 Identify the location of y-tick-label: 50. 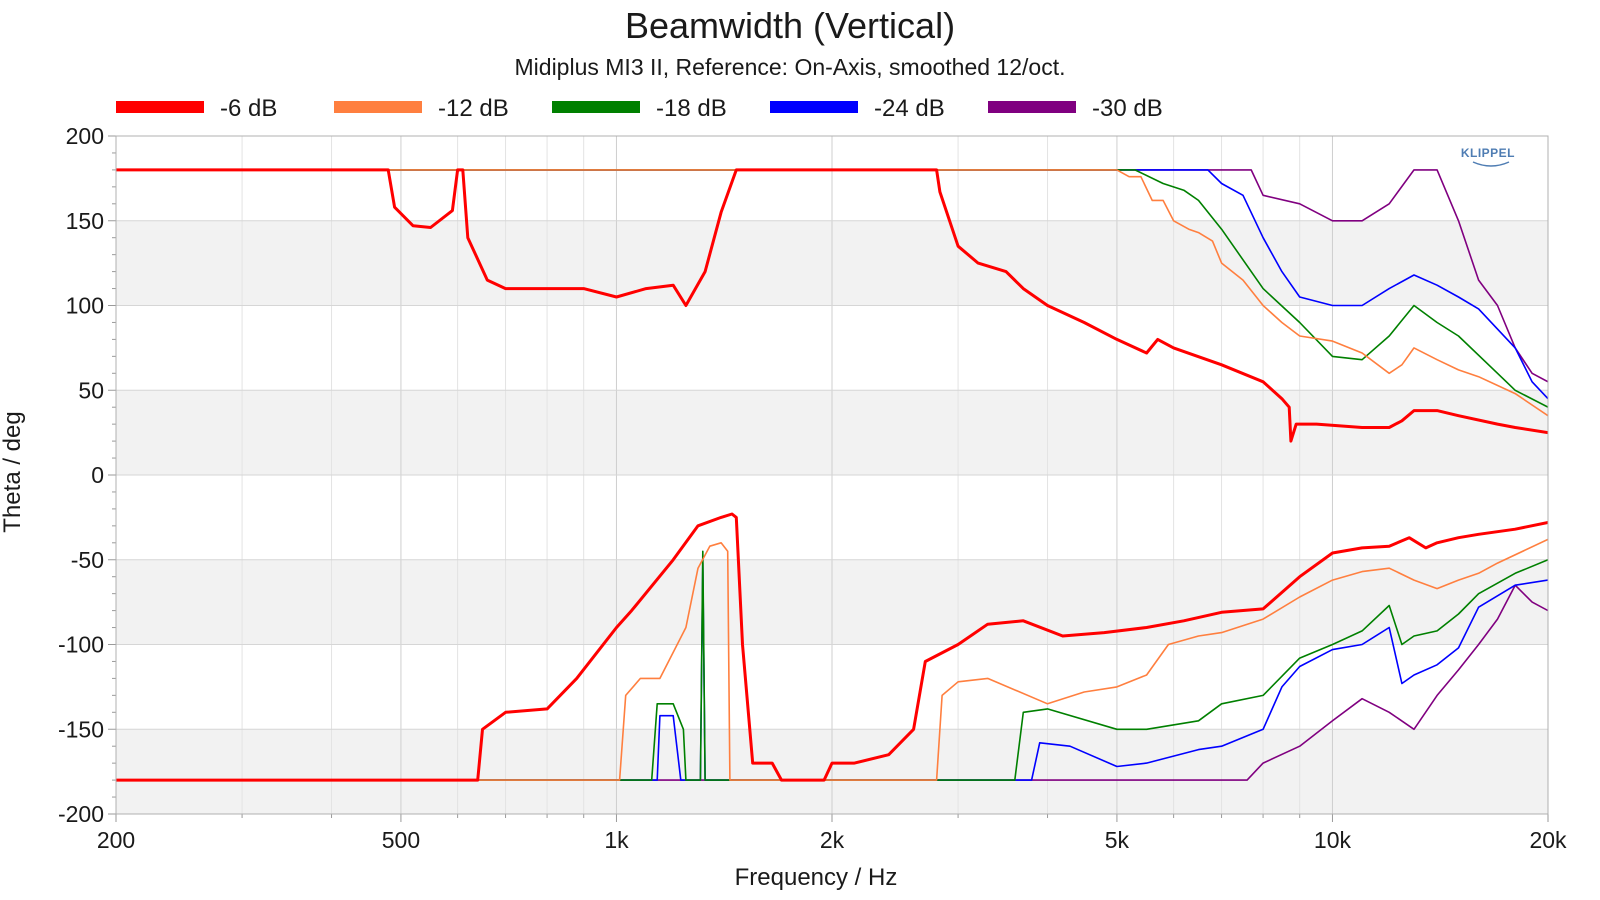
(91, 390).